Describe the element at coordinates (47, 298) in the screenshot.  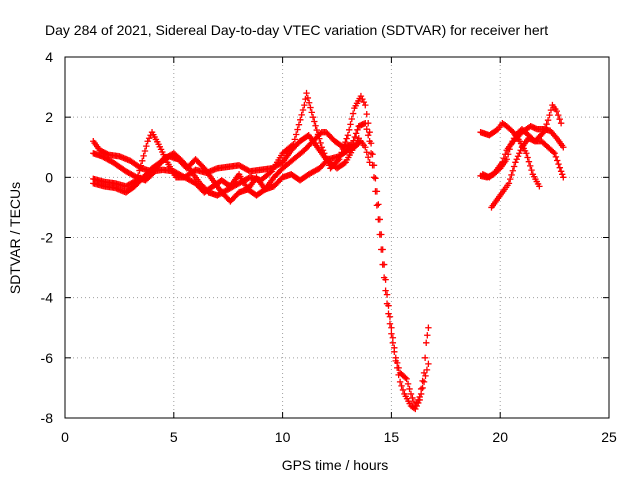
I see `y-tick-label: -4` at that location.